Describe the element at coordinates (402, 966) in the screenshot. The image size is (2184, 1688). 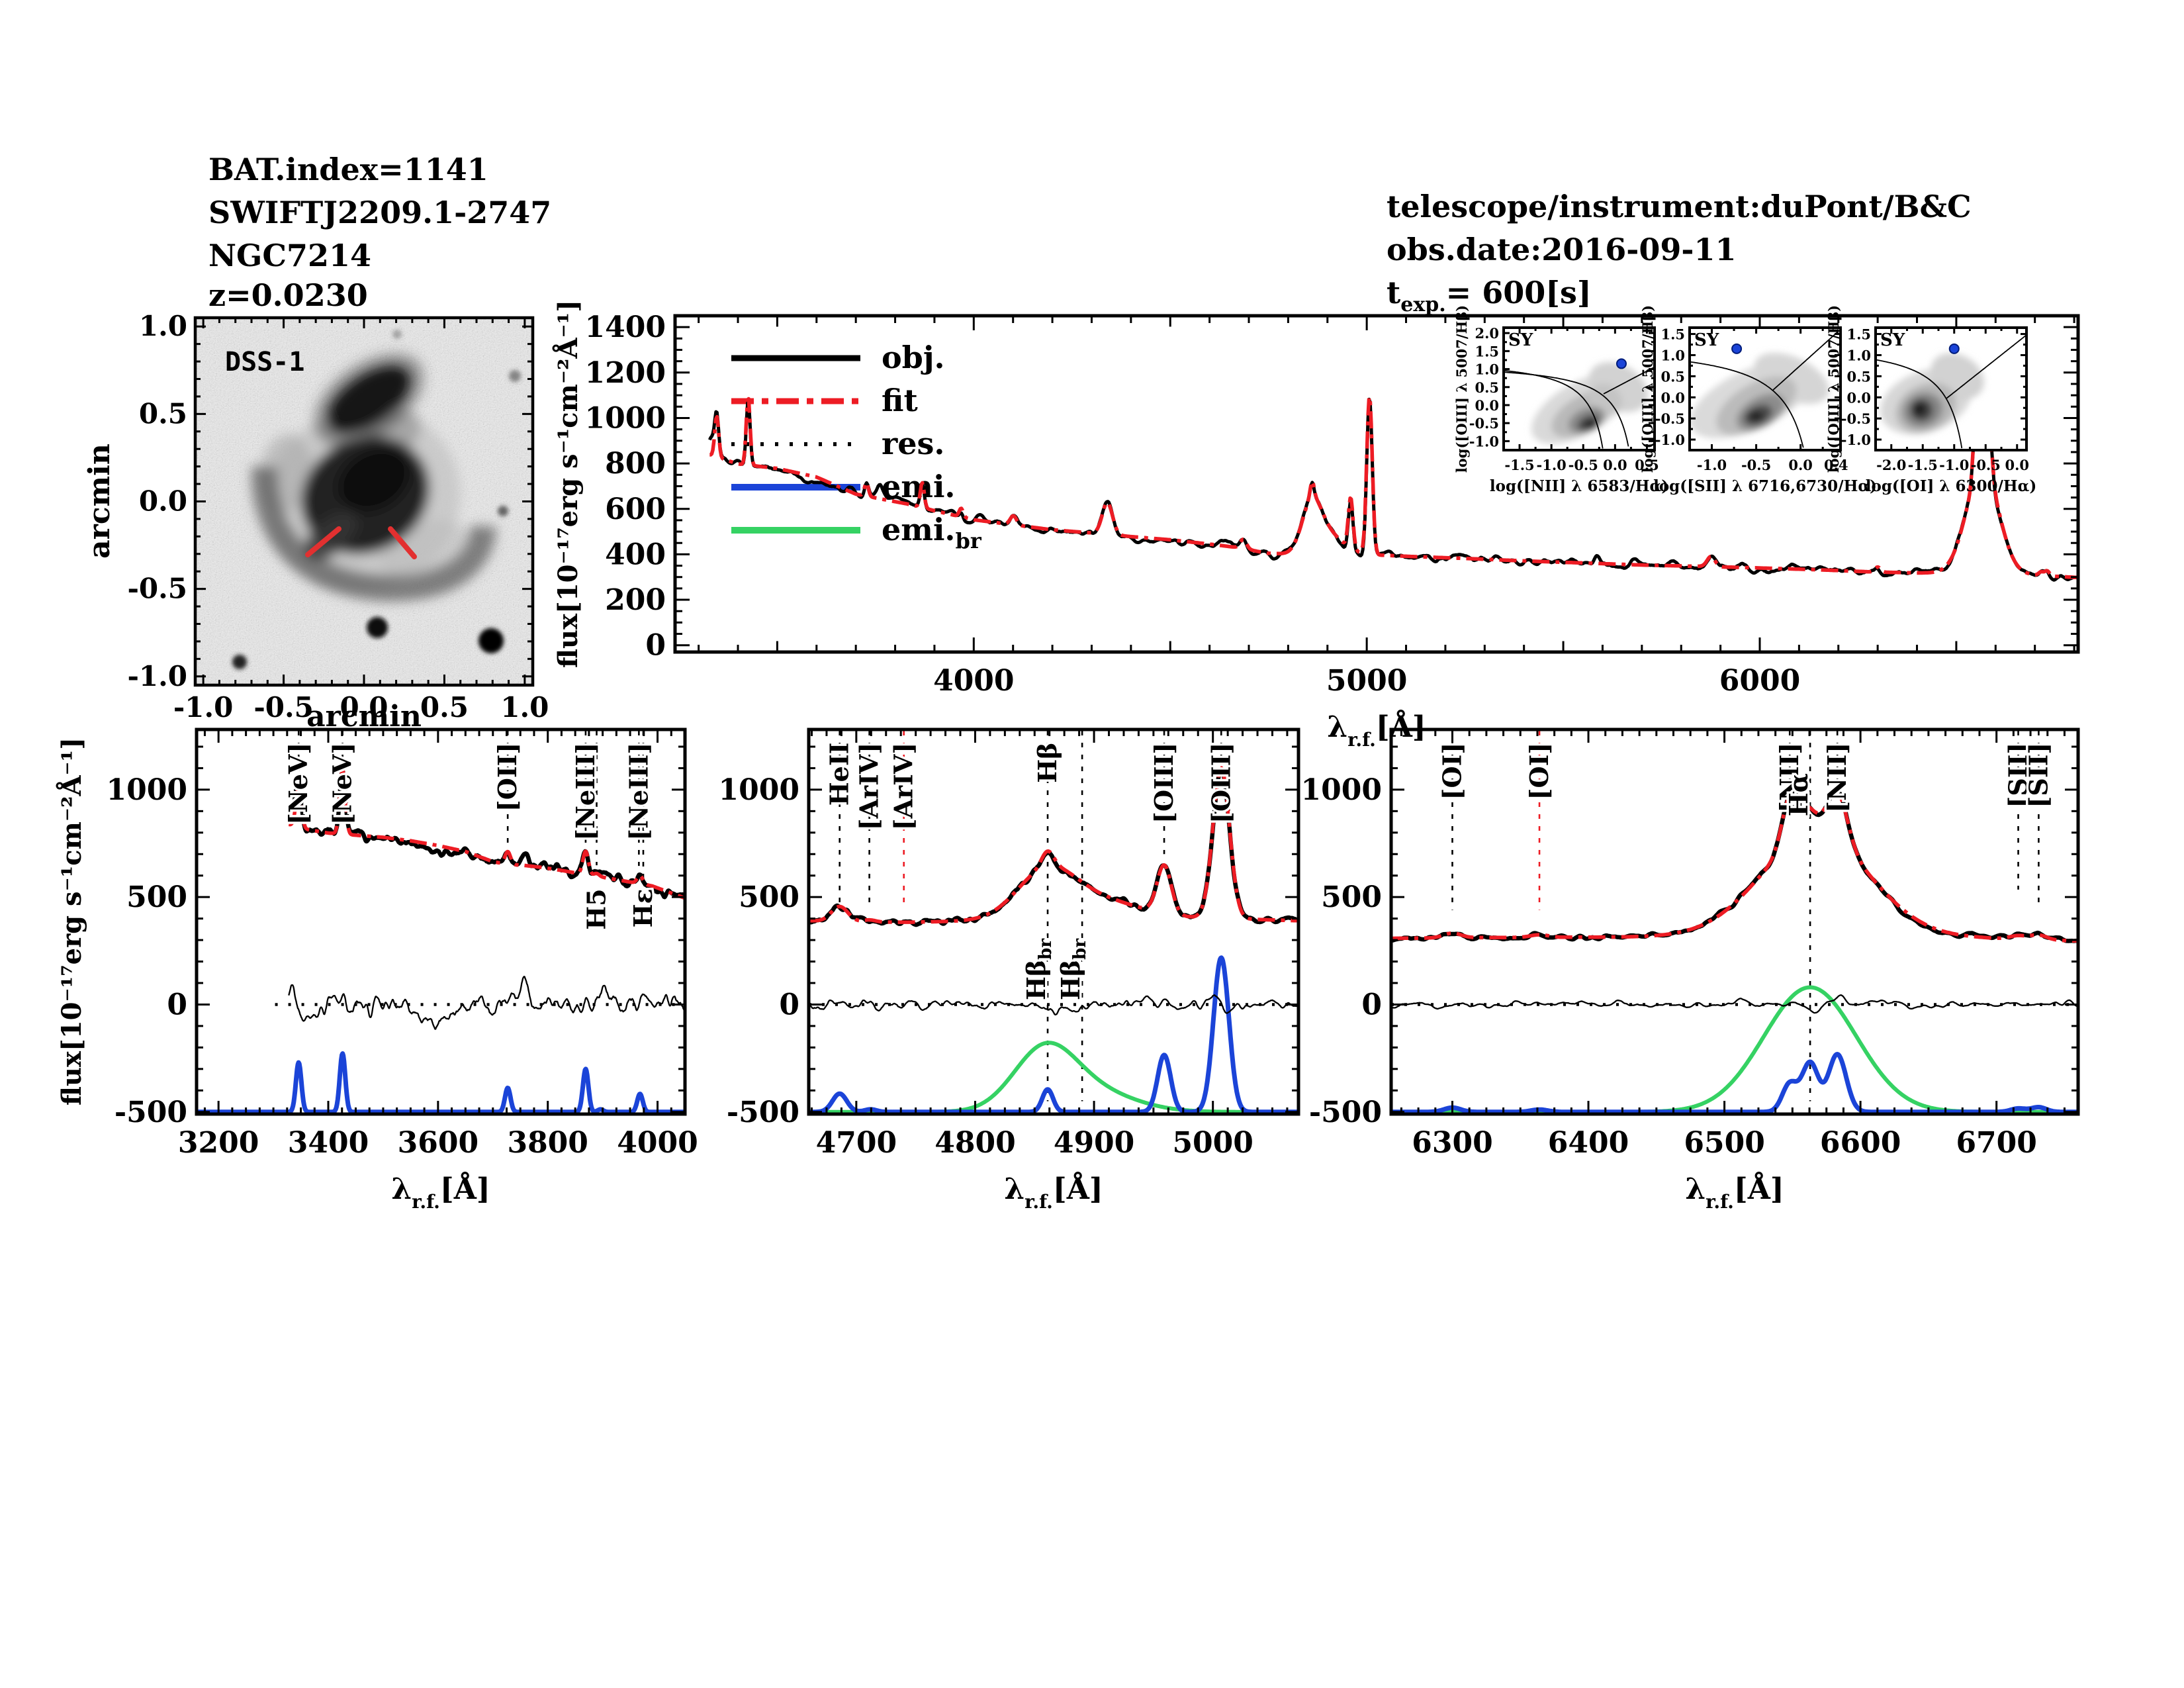
I see `tick-labels: 3200 3400 3600 3800 4000 1000 500 0 -500` at that location.